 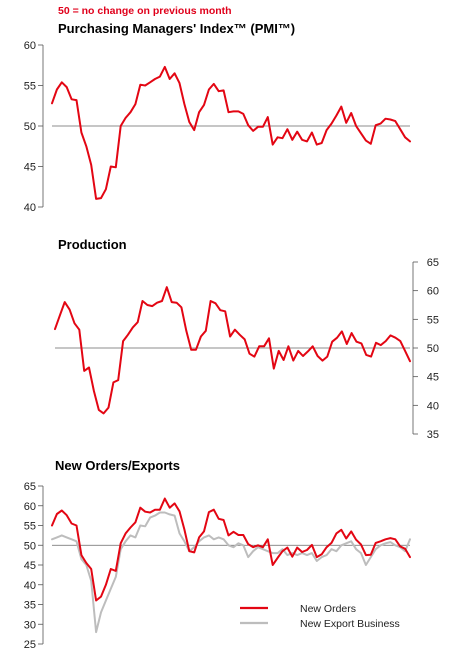 I want to click on production-chart-title: Production, so click(x=92, y=244).